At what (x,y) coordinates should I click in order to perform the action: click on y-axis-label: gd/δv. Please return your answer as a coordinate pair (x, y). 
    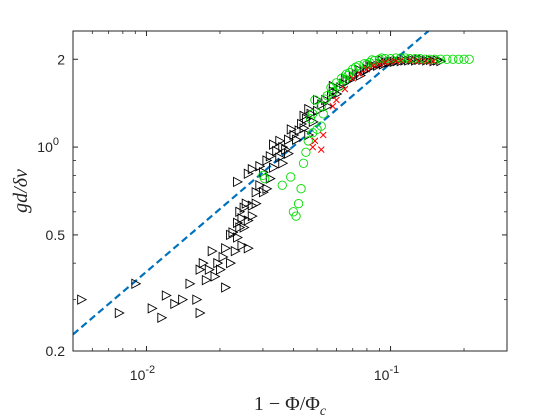
    Looking at the image, I should click on (21, 191).